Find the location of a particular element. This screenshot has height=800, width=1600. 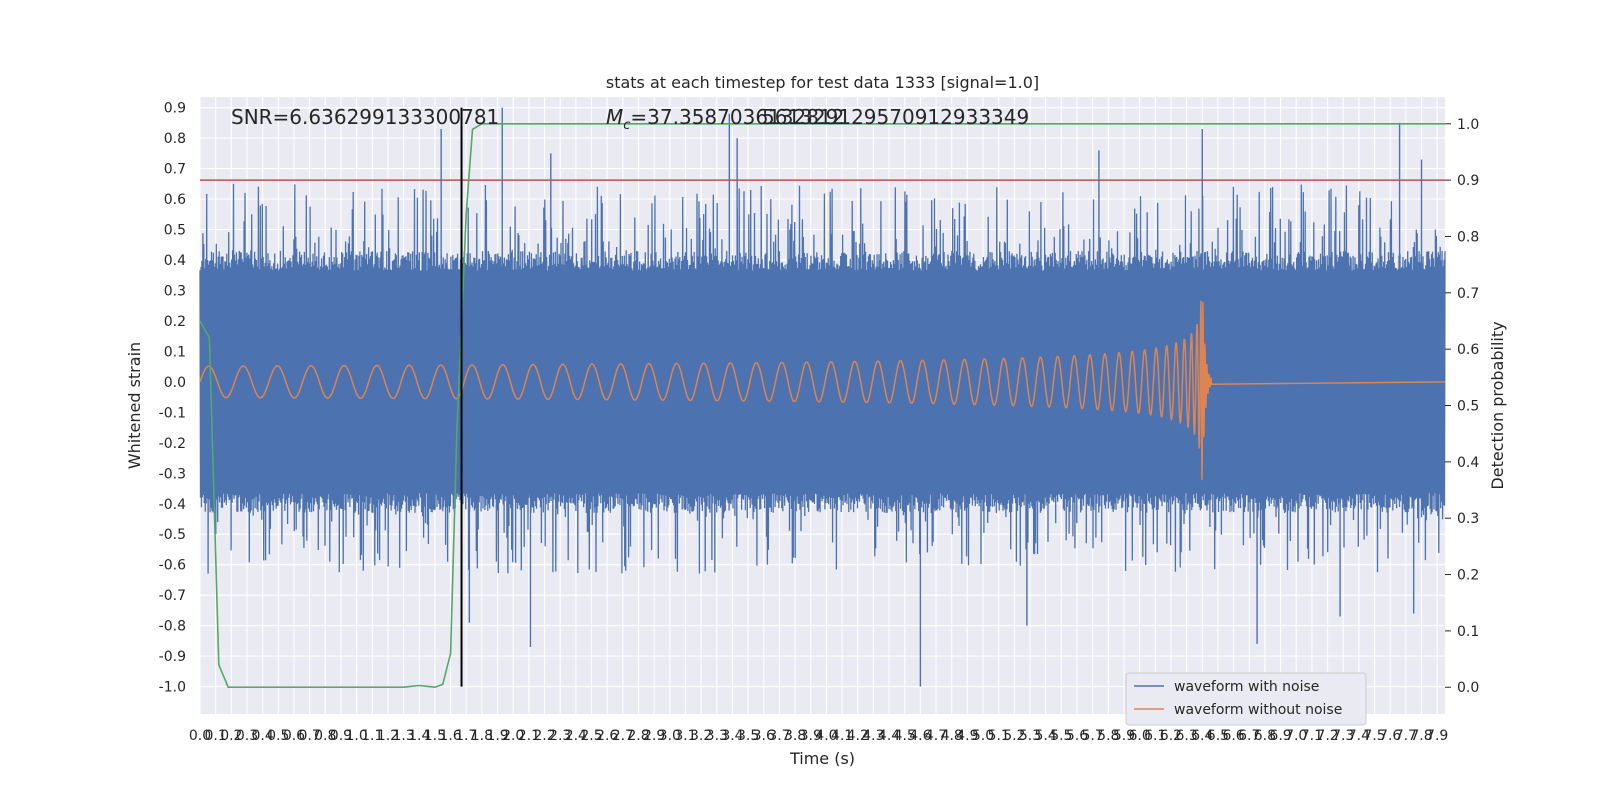

x-tick-label: 7.9 is located at coordinates (1437, 736).